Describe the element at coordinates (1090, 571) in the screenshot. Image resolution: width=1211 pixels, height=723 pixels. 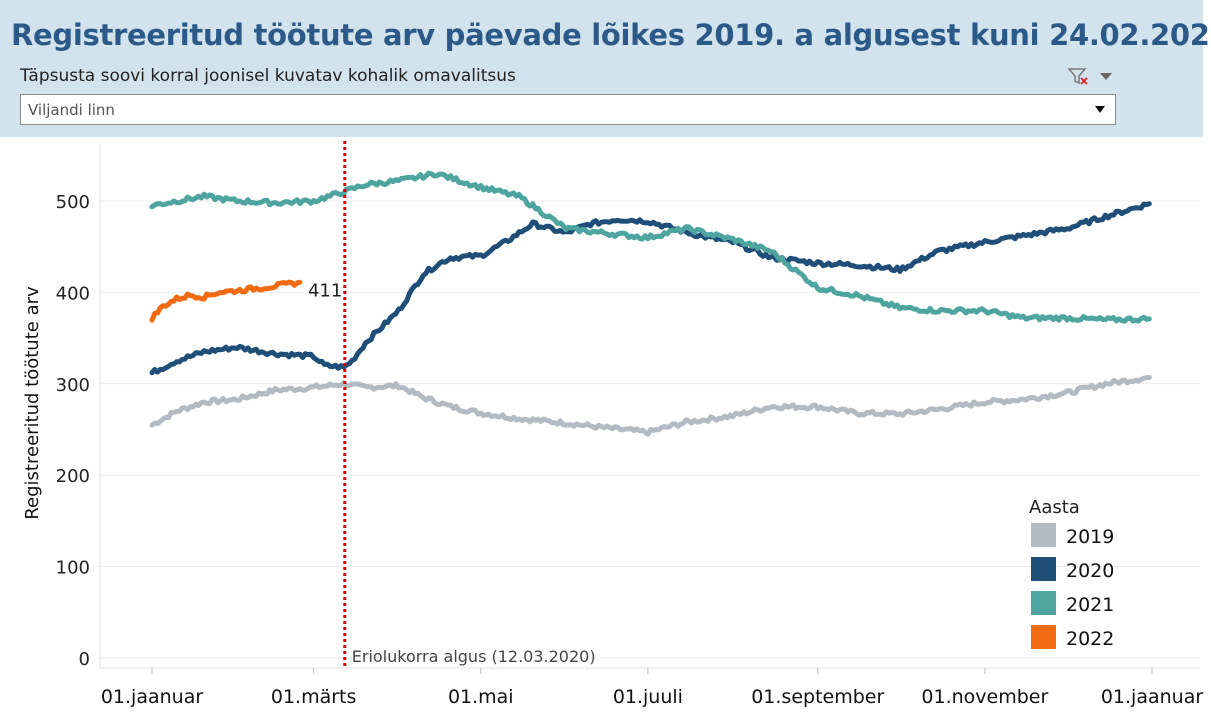
I see `legend-label: 2020` at that location.